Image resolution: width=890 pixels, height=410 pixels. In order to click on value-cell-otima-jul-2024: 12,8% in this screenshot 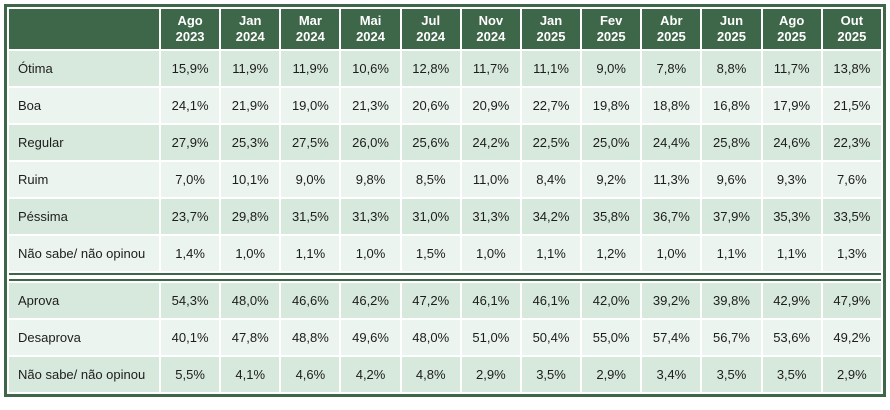, I will do `click(430, 68)`.